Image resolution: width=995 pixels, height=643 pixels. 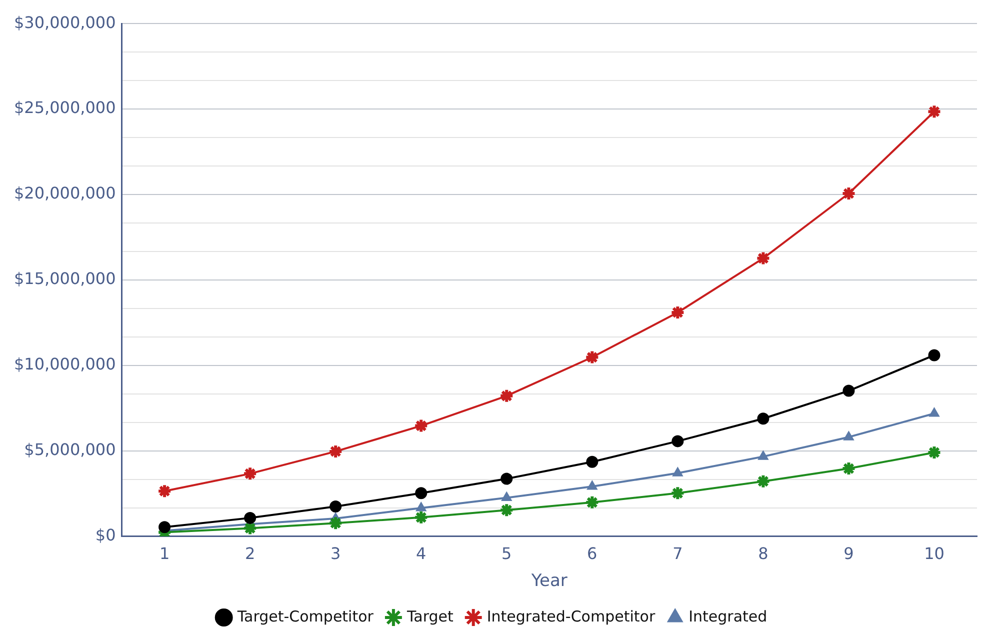 What do you see at coordinates (763, 554) in the screenshot?
I see `x-tick-label: 8` at bounding box center [763, 554].